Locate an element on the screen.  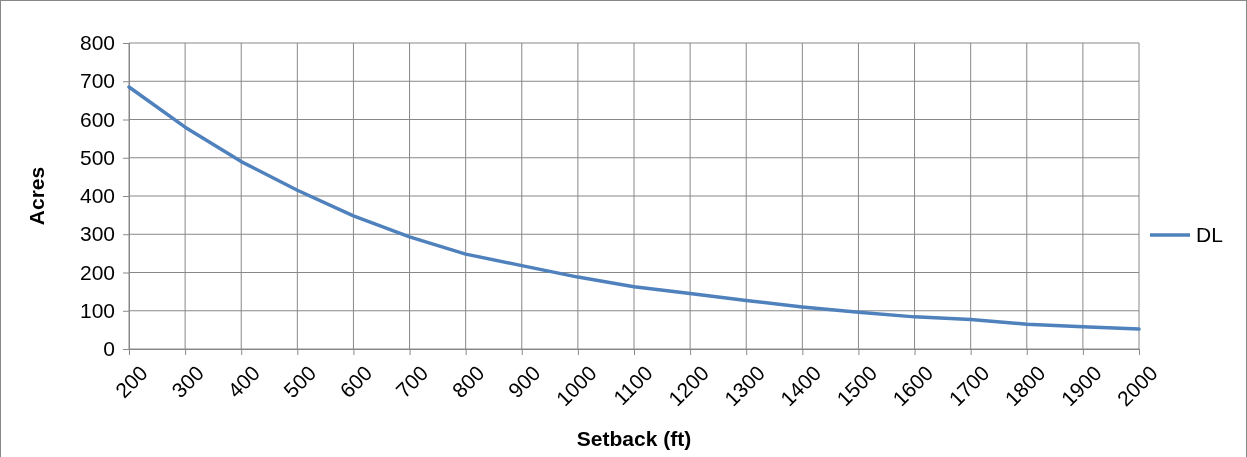
x-tick-label: 700 is located at coordinates (412, 382).